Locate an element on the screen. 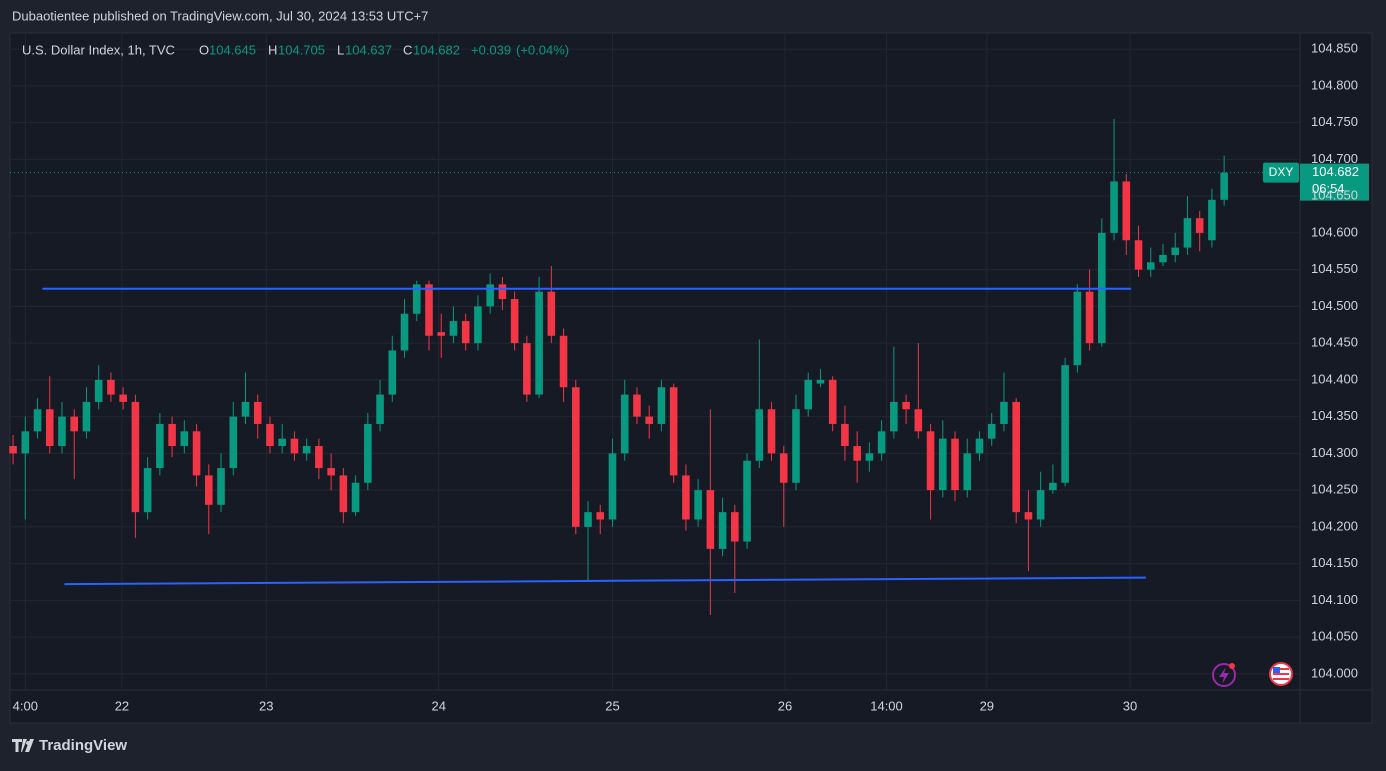 The height and width of the screenshot is (771, 1386). y-tick-label: 104.800 is located at coordinates (1334, 84).